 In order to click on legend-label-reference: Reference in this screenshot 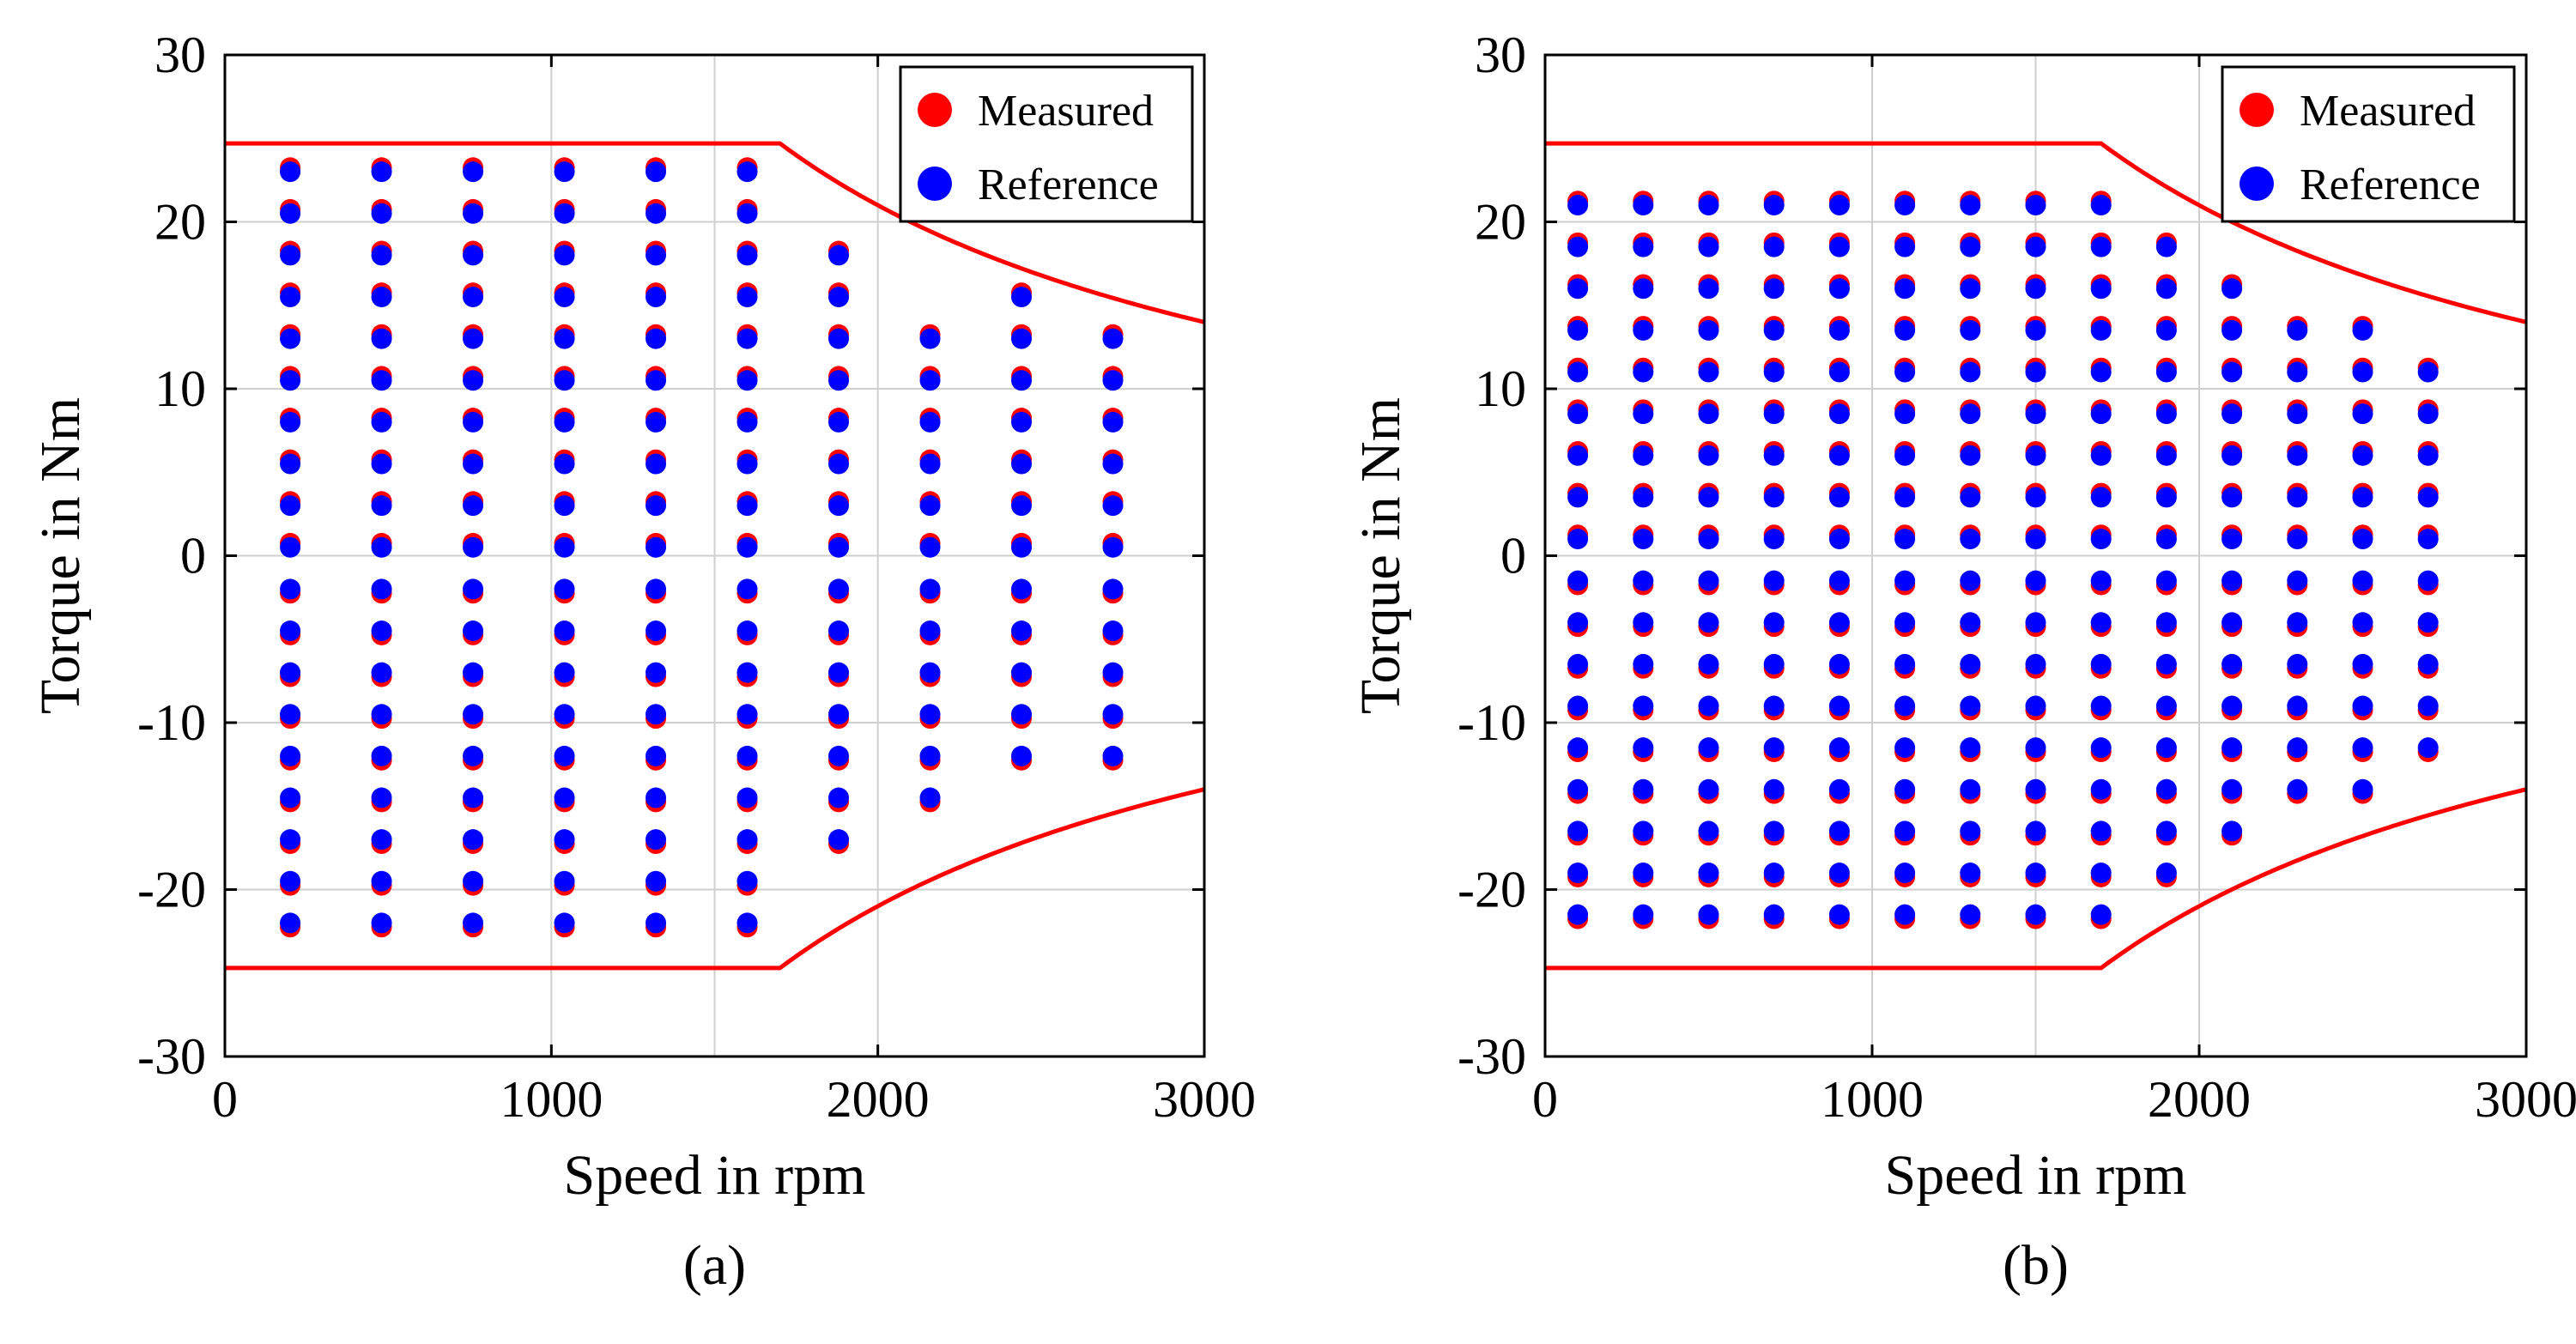, I will do `click(2390, 184)`.